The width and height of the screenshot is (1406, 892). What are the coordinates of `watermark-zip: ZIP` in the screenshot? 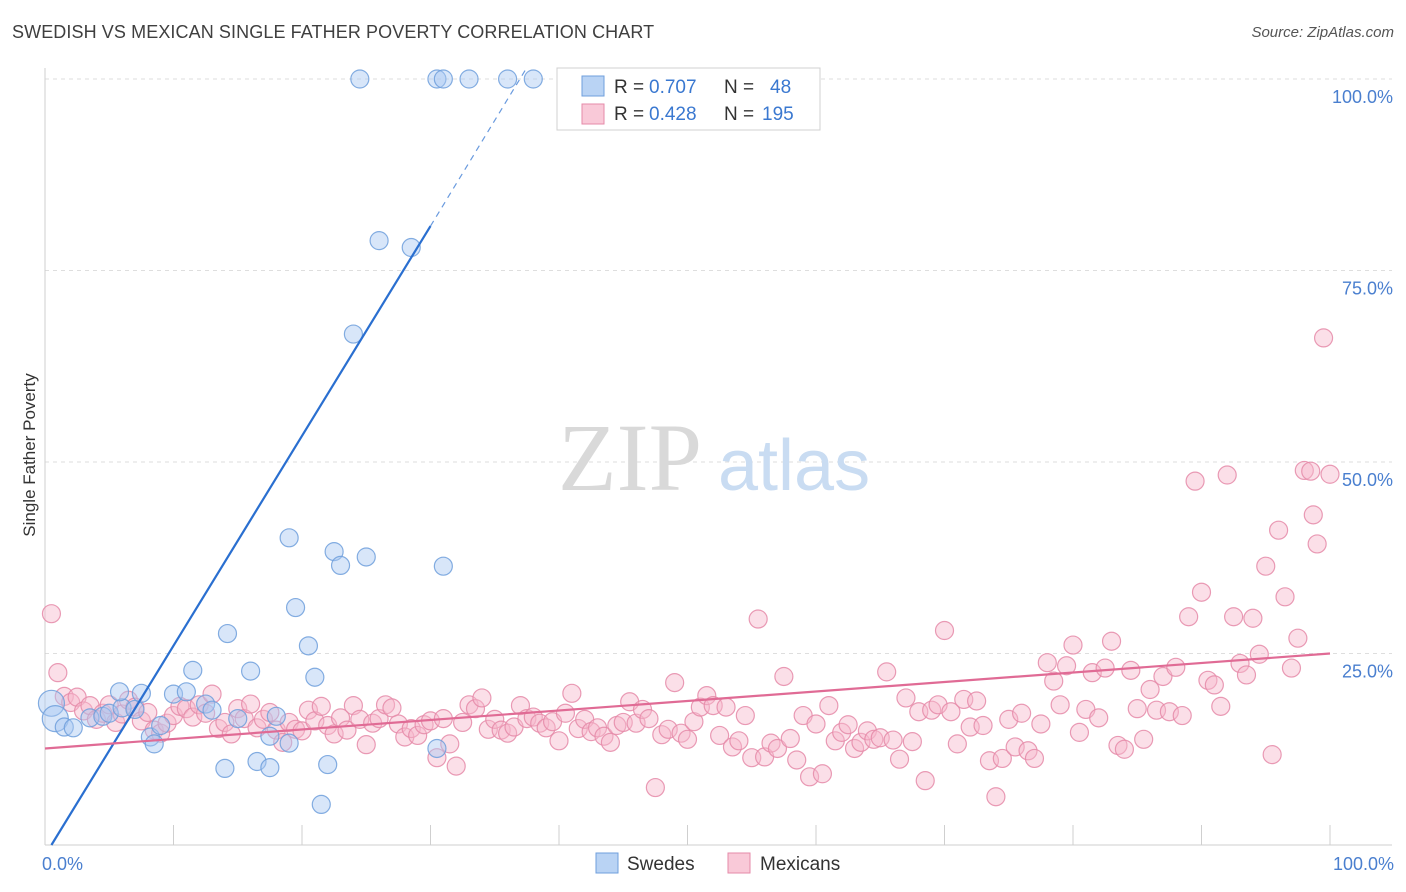 It's located at (630, 457).